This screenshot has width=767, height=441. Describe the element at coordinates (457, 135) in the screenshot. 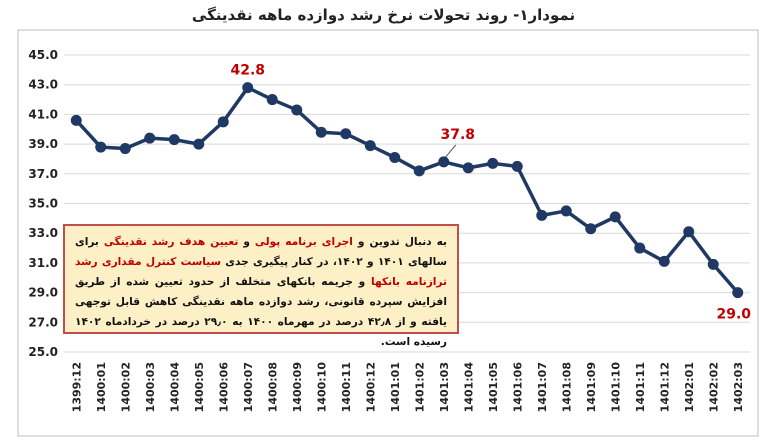

I see `data-label: 37.8` at that location.